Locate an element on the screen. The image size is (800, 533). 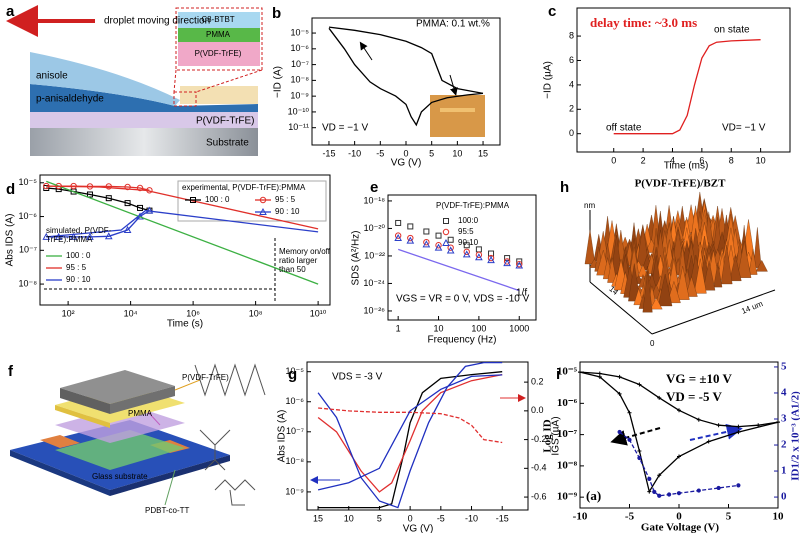
axis-label: nm is located at coordinates (589, 205).